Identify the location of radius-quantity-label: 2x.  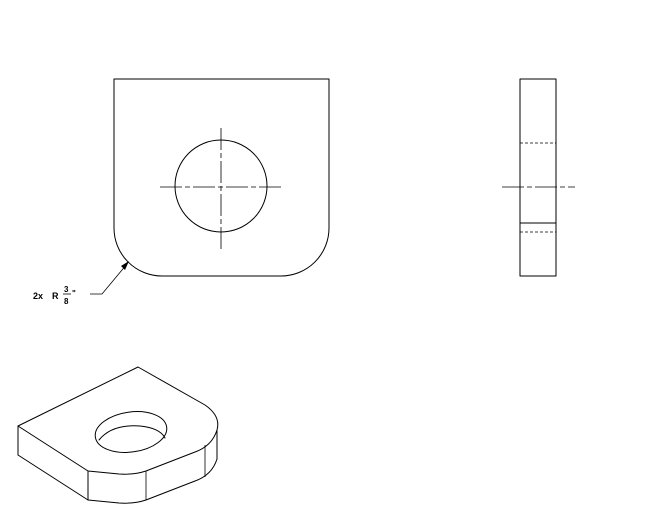
(38, 296).